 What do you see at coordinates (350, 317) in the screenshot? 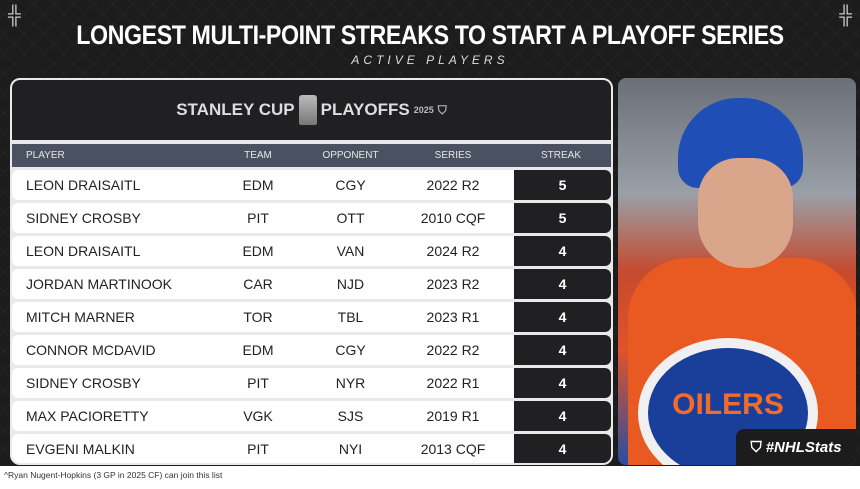
I see `cell-opponent: TBL` at bounding box center [350, 317].